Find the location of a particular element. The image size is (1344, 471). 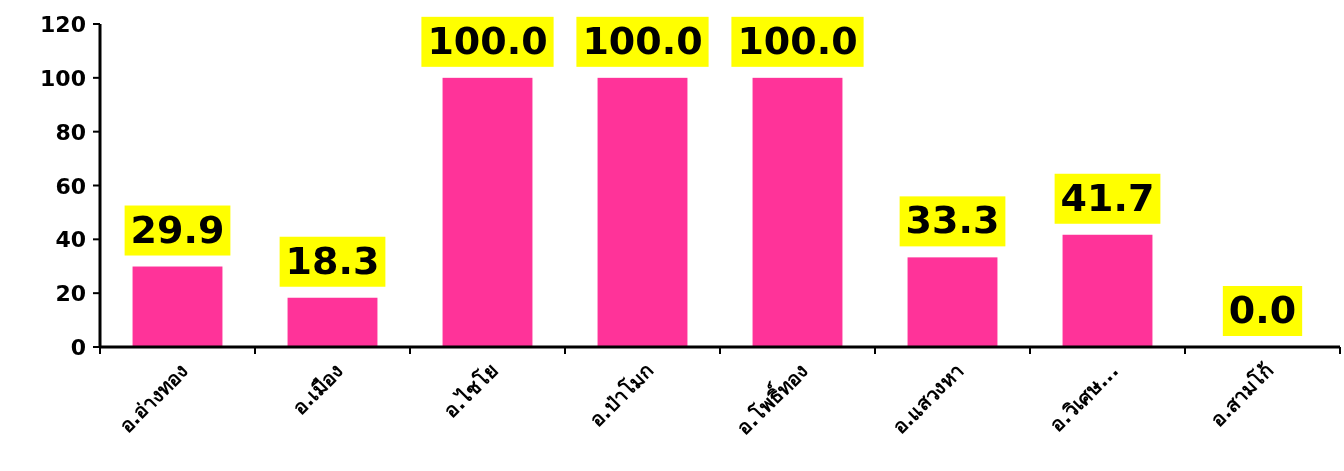

y-tick-label: 60 is located at coordinates (70, 186).